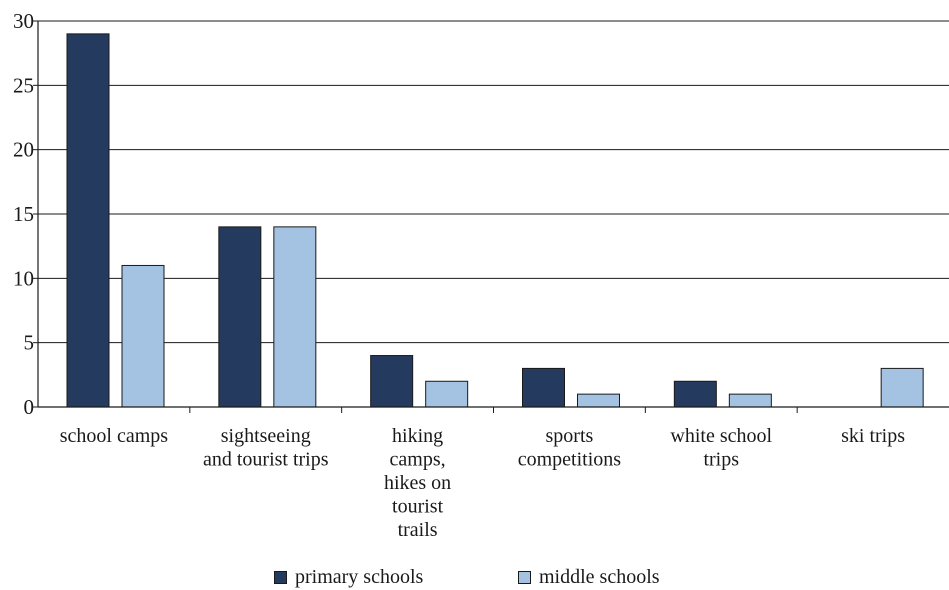 The height and width of the screenshot is (590, 949). I want to click on x-tick-label: white school, so click(721, 436).